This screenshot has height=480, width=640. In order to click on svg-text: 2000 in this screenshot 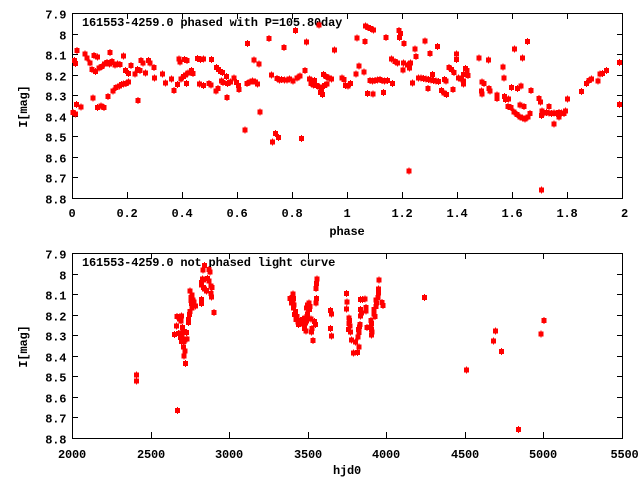, I will do `click(72, 455)`.